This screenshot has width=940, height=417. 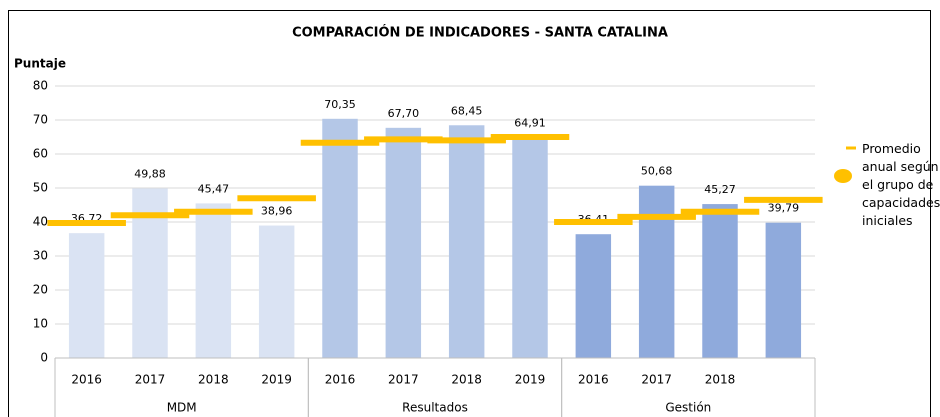 I want to click on data-label: 50,68, so click(x=657, y=171).